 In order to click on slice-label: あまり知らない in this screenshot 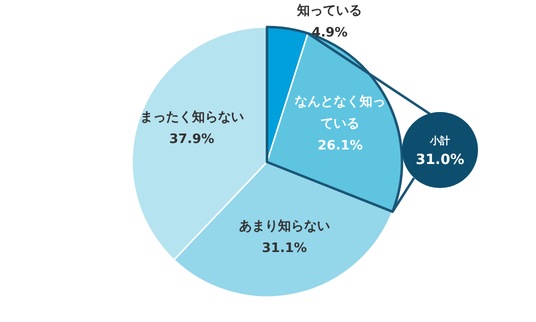, I will do `click(284, 226)`.